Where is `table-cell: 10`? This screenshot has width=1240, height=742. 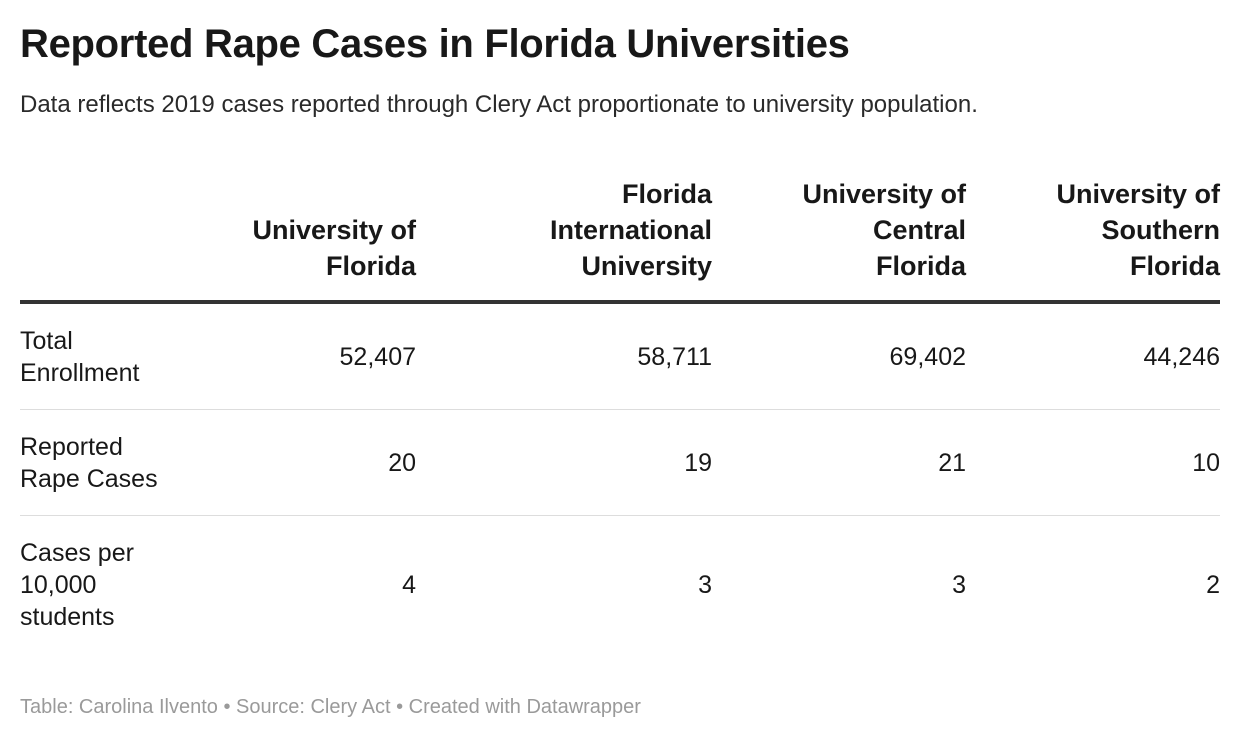 table-cell: 10 is located at coordinates (1093, 462).